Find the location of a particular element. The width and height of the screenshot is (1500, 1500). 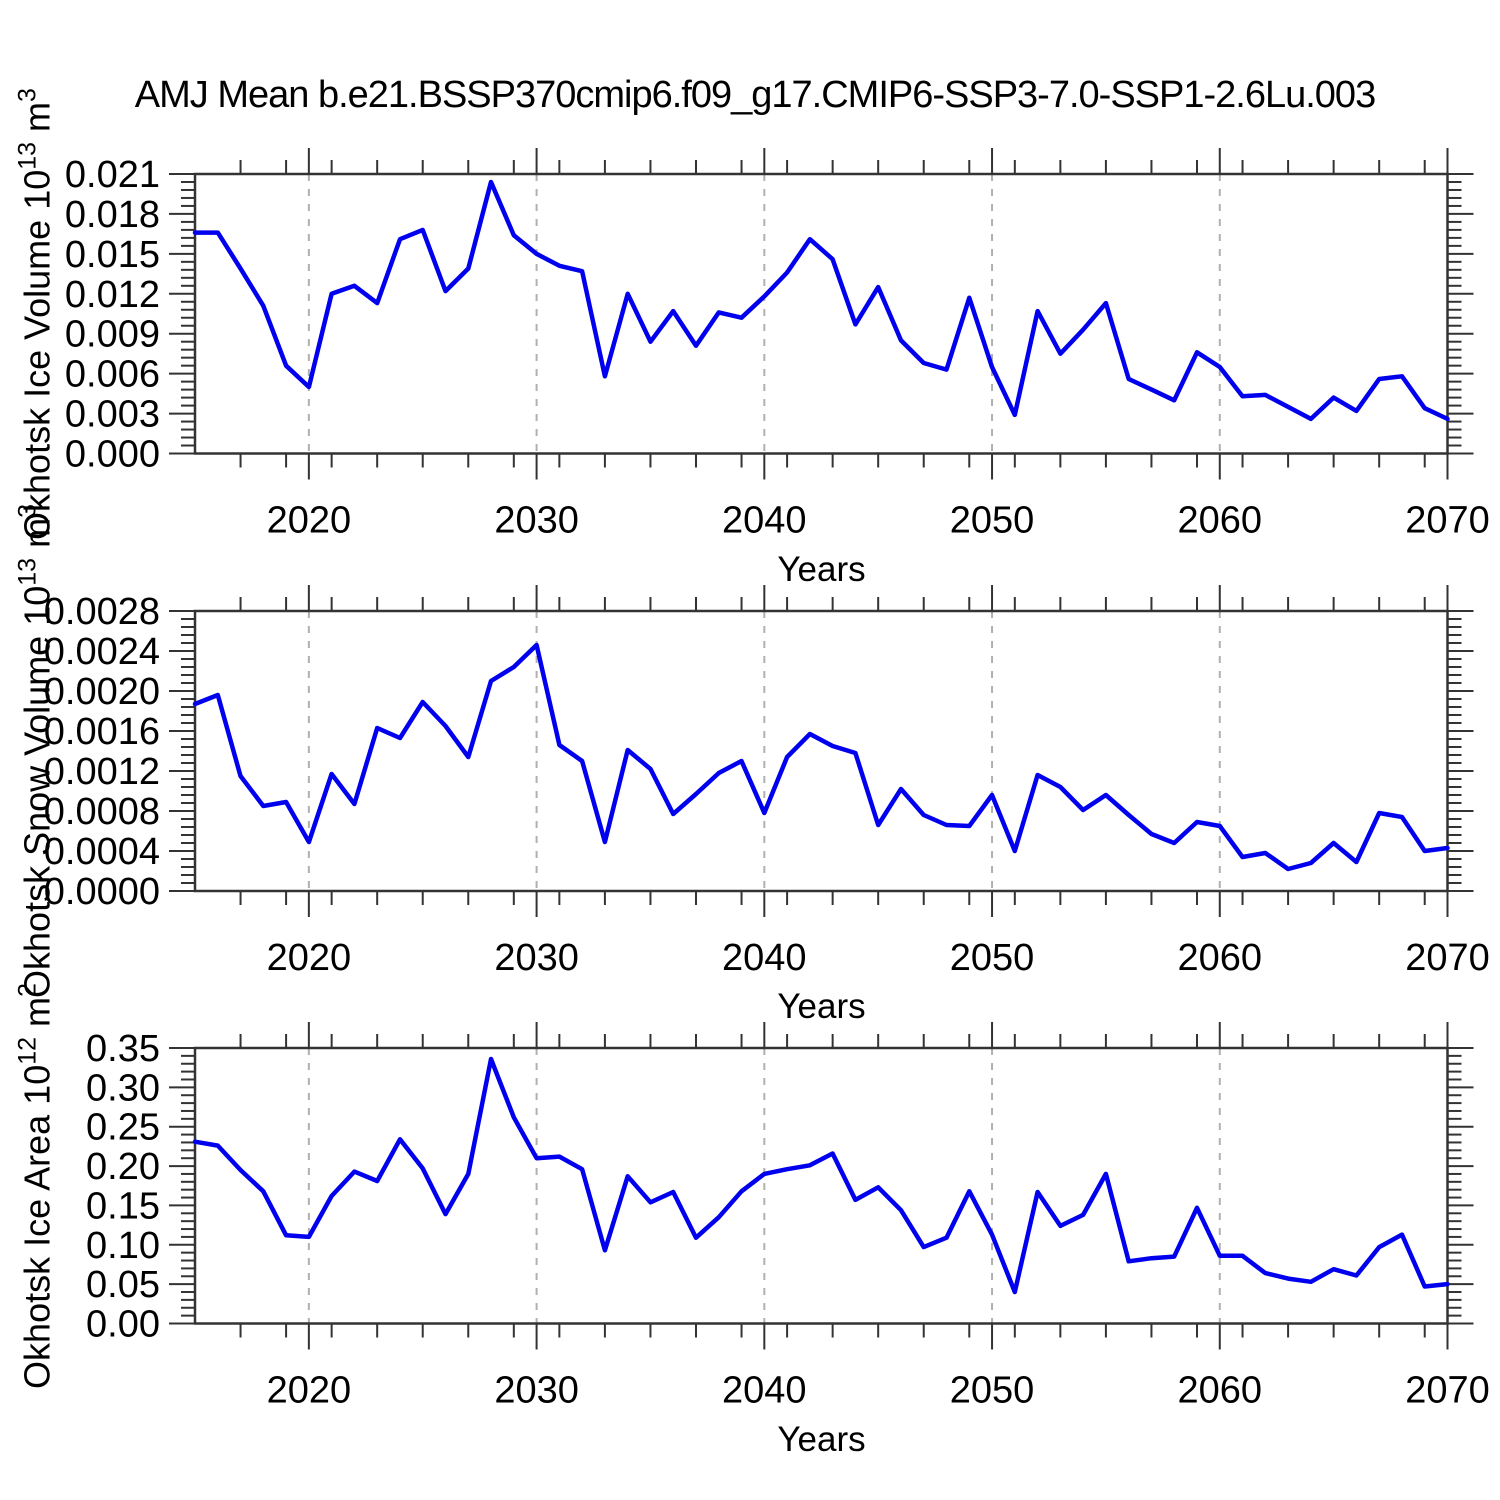

y-tick-label: 0.0024 is located at coordinates (102, 652).